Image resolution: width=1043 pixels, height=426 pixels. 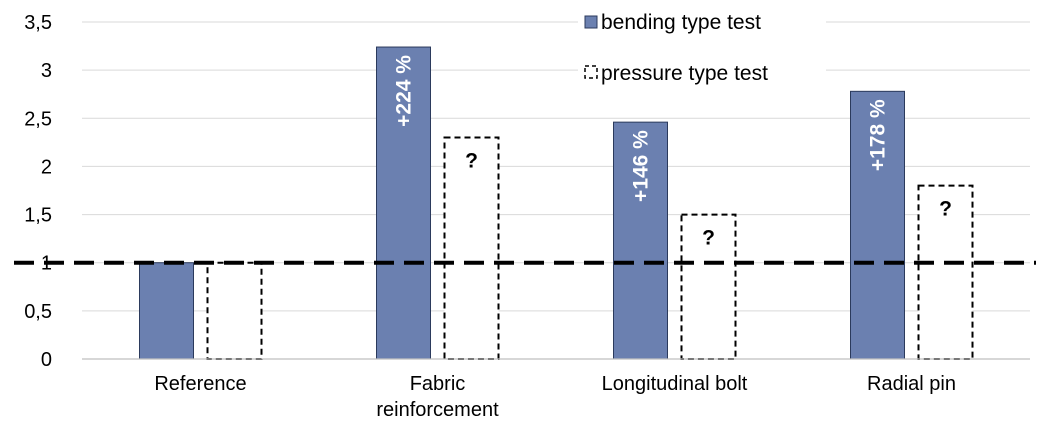 I want to click on legend: bending type test pressure type test, so click(x=702, y=46).